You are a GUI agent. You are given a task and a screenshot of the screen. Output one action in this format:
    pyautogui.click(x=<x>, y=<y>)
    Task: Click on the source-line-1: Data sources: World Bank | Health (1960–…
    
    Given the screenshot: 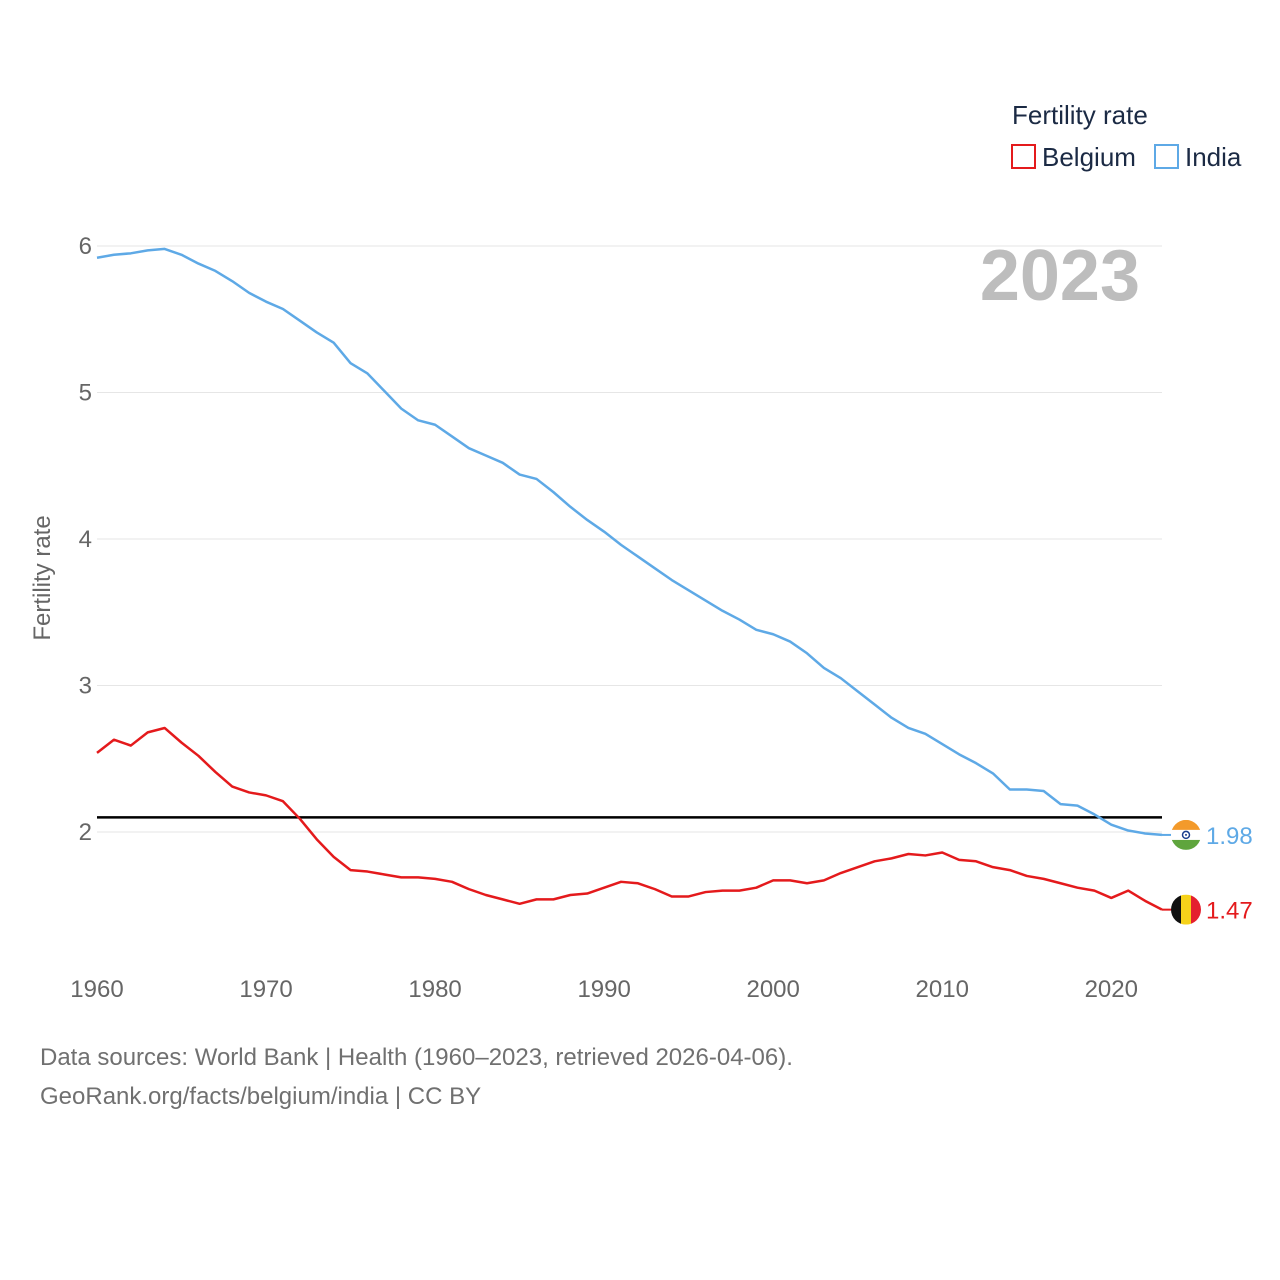 What is the action you would take?
    pyautogui.click(x=416, y=1057)
    